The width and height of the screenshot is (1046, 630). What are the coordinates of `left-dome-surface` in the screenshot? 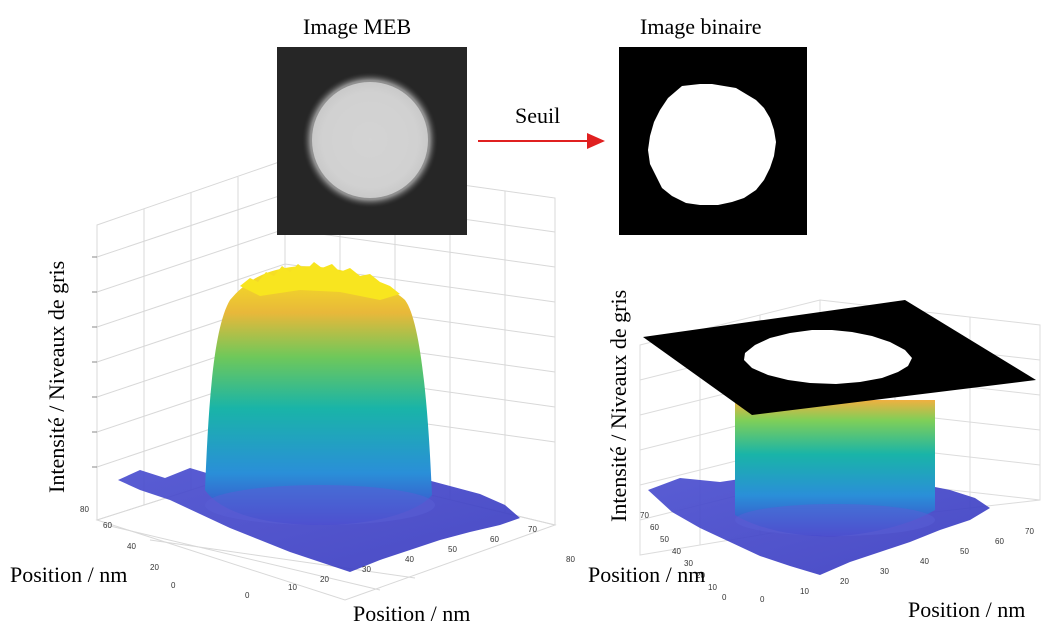 It's located at (318, 395).